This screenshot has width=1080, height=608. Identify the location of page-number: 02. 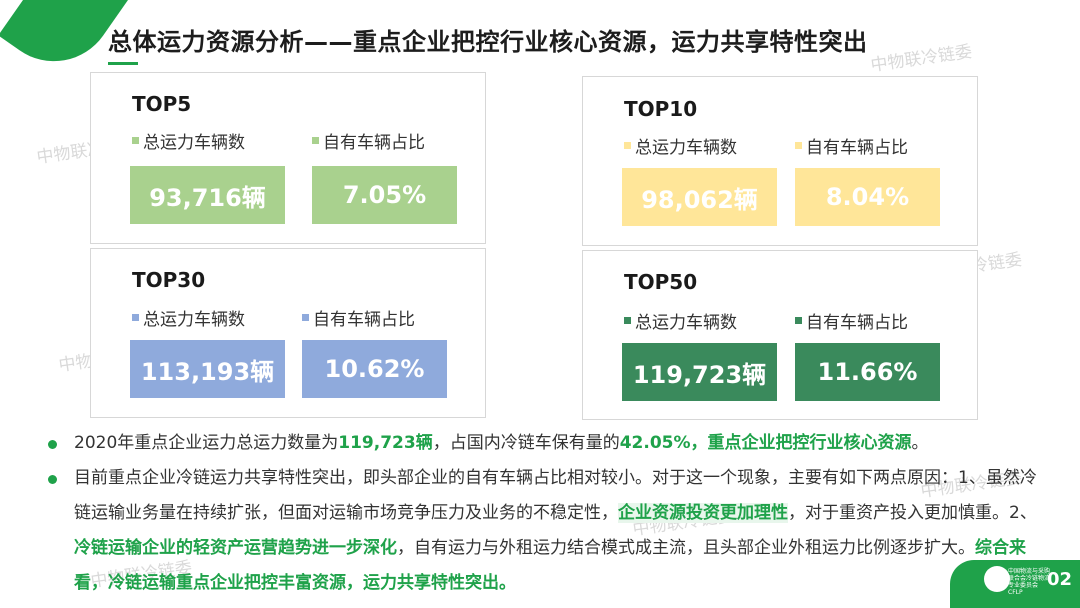
(1059, 579).